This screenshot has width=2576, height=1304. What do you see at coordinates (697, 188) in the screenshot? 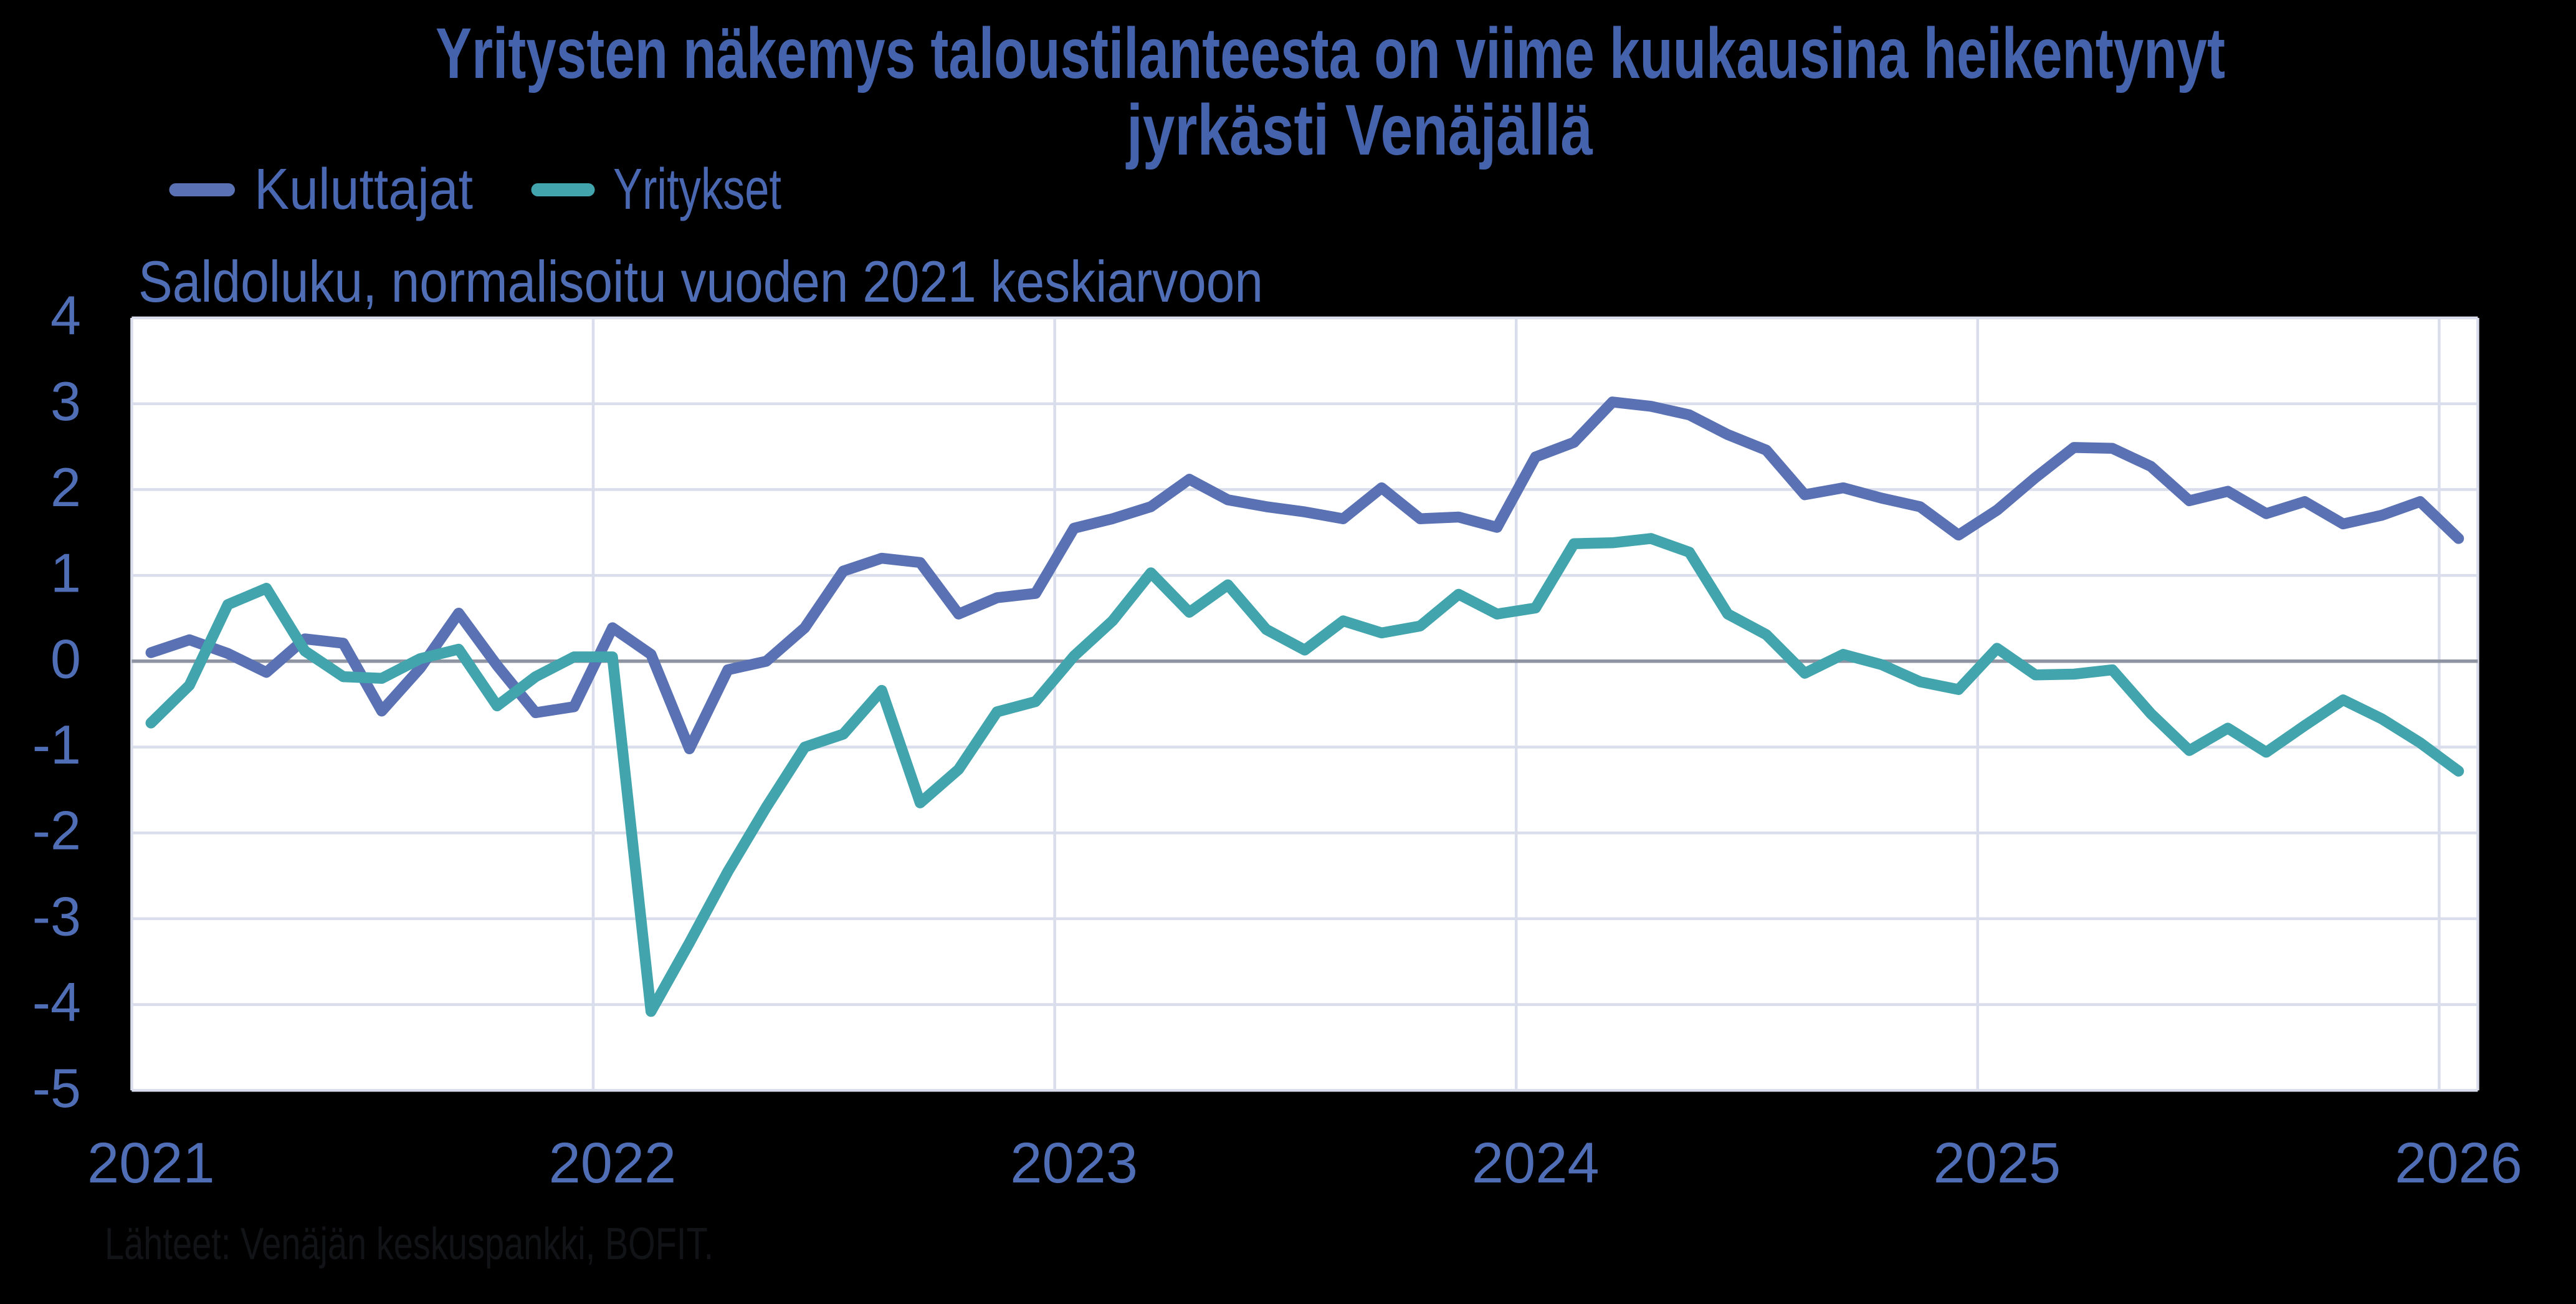
I see `svg-text: Yritykset` at bounding box center [697, 188].